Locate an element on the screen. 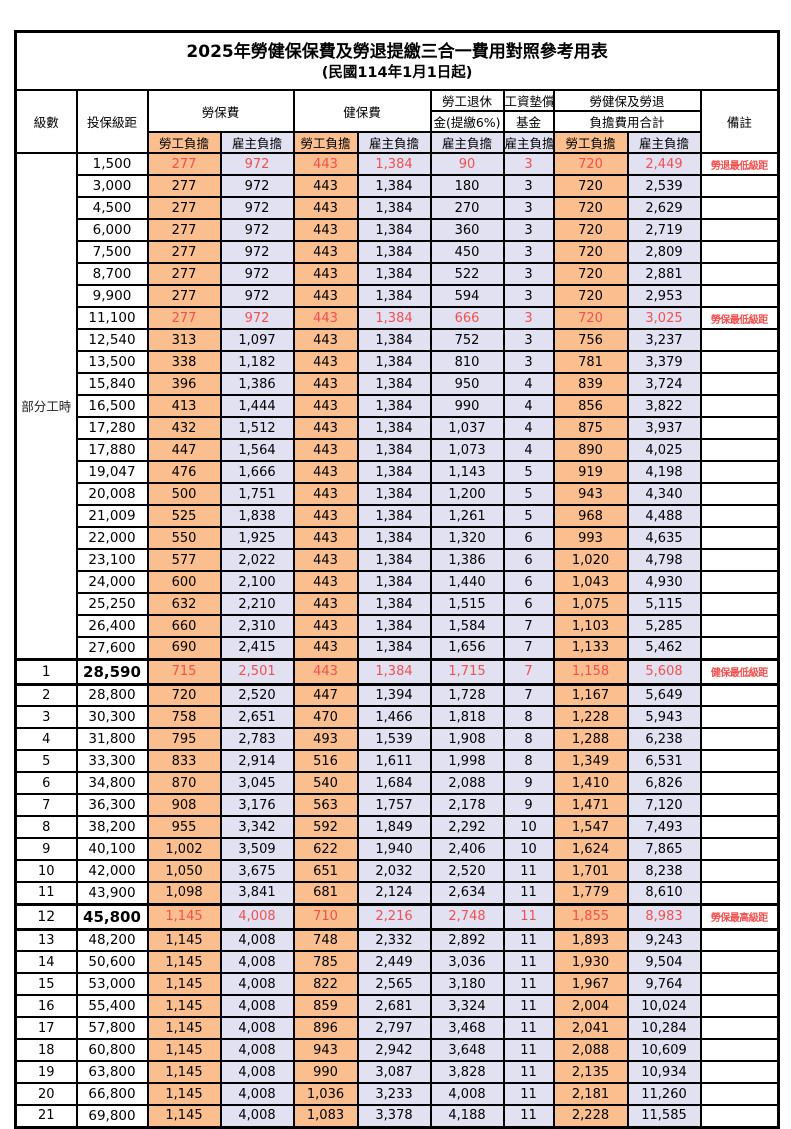 The width and height of the screenshot is (791, 1129). subheader-labor-employee: 勞工負擔 is located at coordinates (184, 142).